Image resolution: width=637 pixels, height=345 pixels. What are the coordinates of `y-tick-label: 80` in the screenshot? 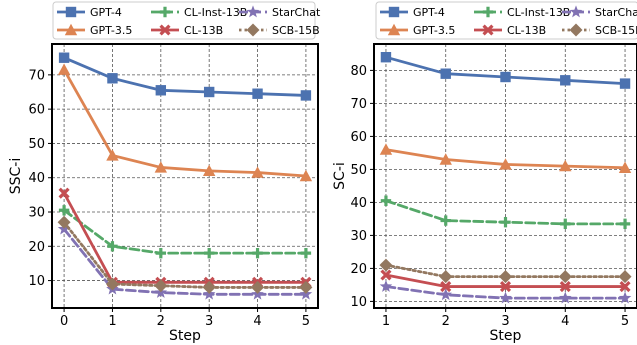 It's located at (358, 71).